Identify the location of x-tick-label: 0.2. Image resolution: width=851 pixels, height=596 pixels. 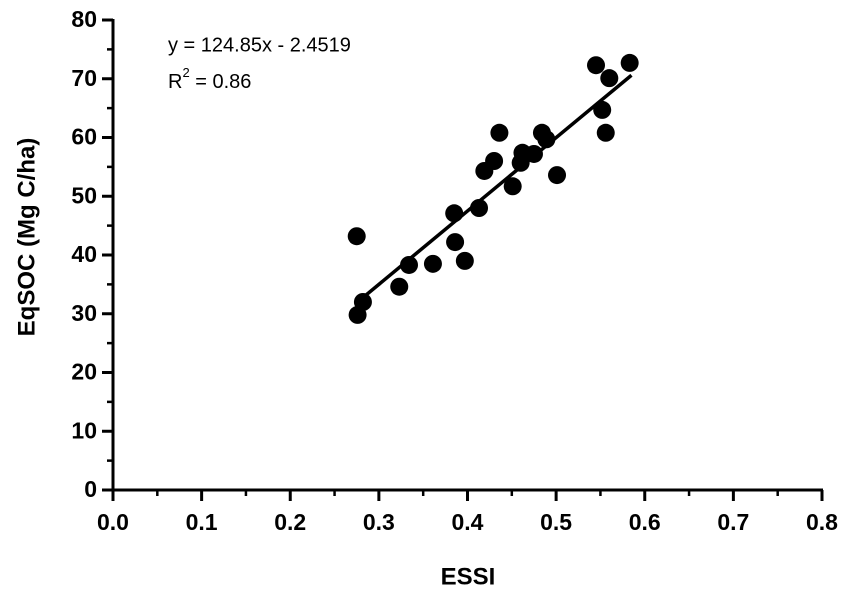
(290, 522).